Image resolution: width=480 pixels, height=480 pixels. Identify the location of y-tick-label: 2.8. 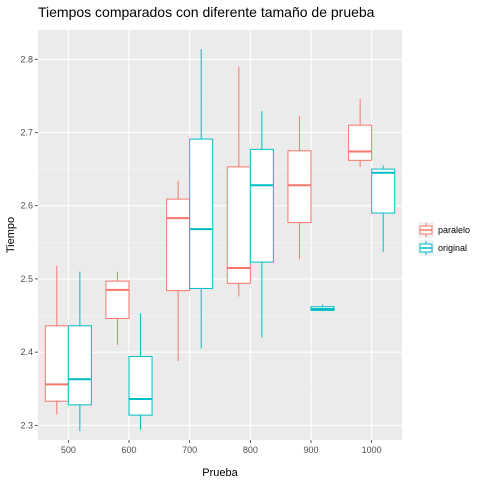
(26, 59).